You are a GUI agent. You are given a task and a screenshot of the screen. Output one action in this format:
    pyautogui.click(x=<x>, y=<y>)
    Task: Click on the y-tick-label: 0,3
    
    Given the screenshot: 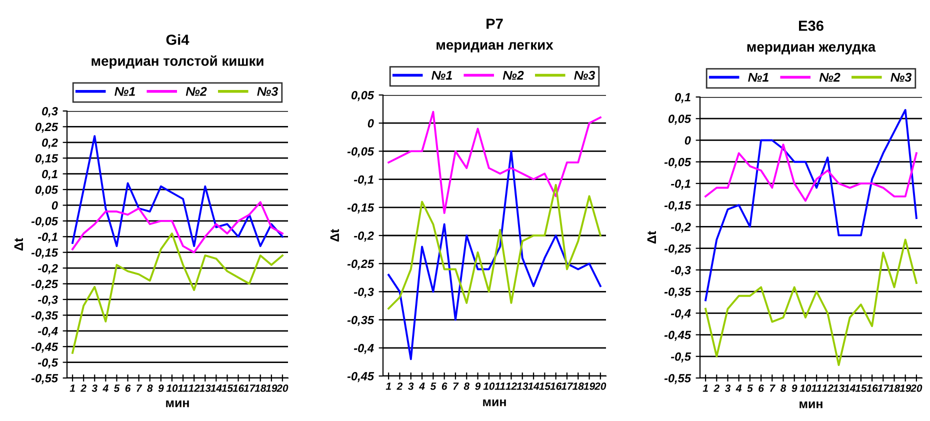 What is the action you would take?
    pyautogui.click(x=50, y=112)
    